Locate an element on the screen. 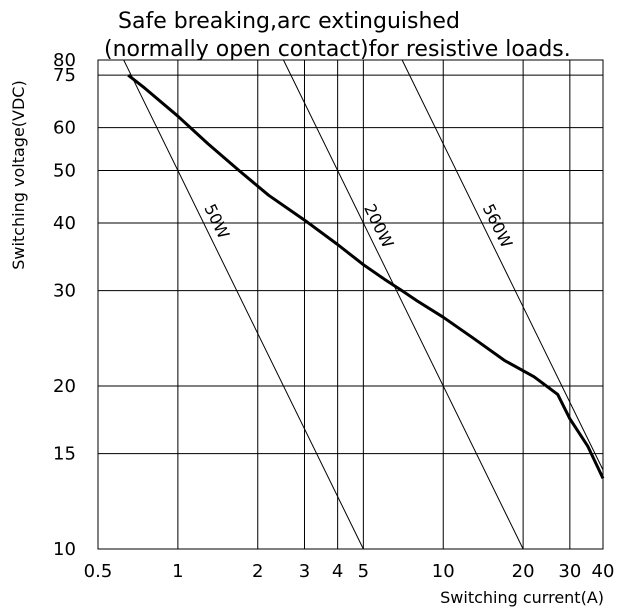 The width and height of the screenshot is (620, 612). y-tick-label: 75 is located at coordinates (64, 75).